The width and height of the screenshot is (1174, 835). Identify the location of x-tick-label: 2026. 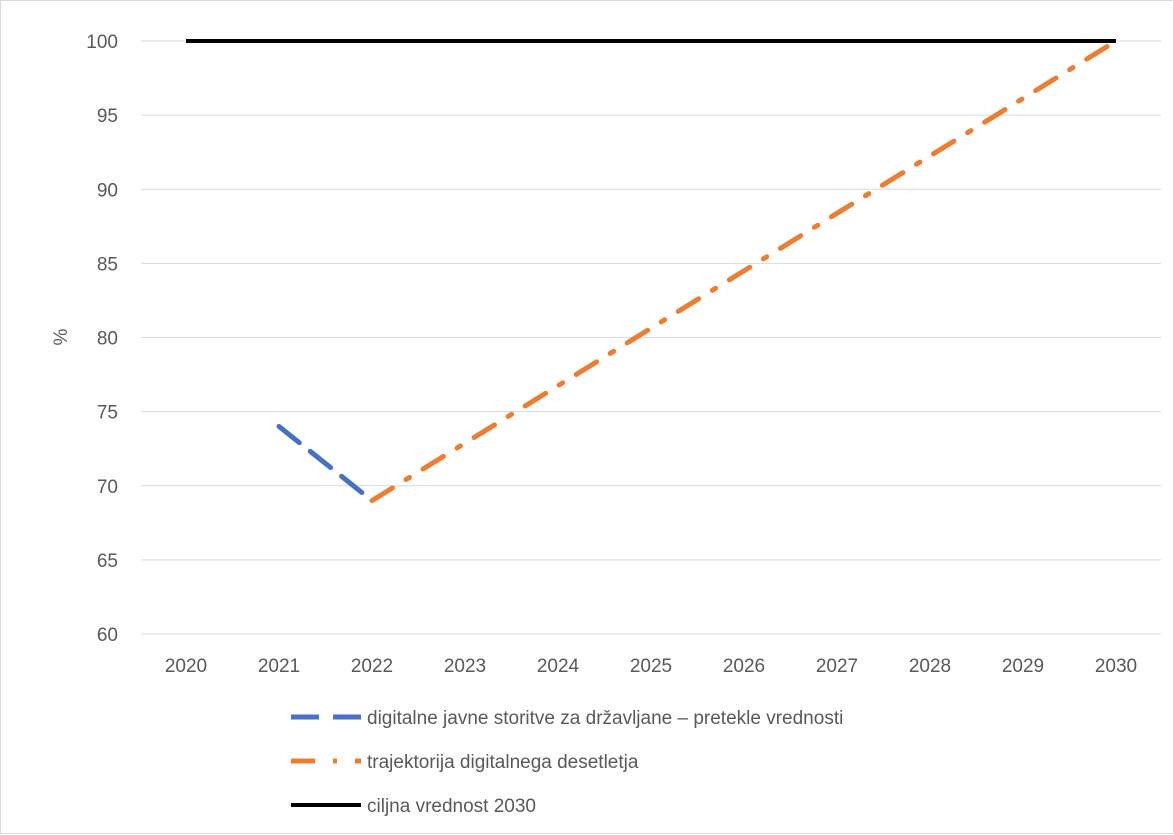
(744, 666).